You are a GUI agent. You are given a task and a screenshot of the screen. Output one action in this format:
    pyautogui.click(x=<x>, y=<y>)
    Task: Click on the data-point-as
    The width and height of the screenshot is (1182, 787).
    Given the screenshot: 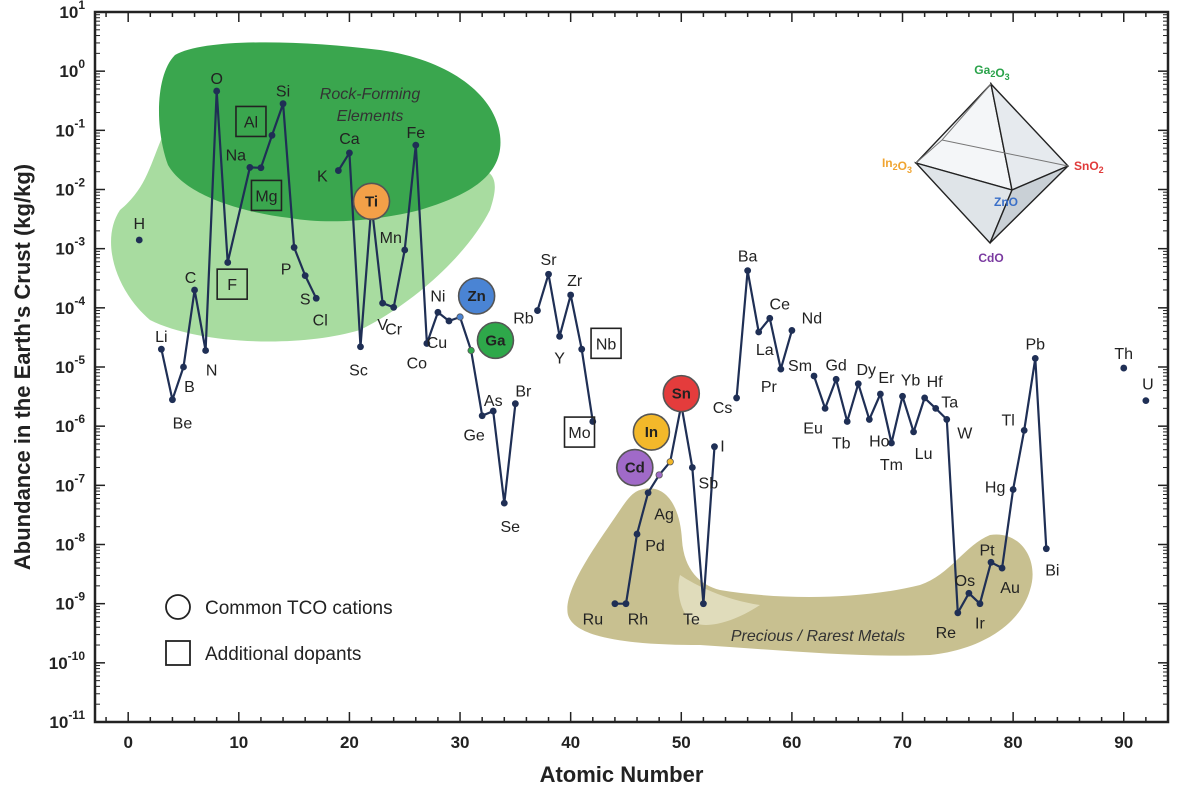 What is the action you would take?
    pyautogui.click(x=493, y=411)
    